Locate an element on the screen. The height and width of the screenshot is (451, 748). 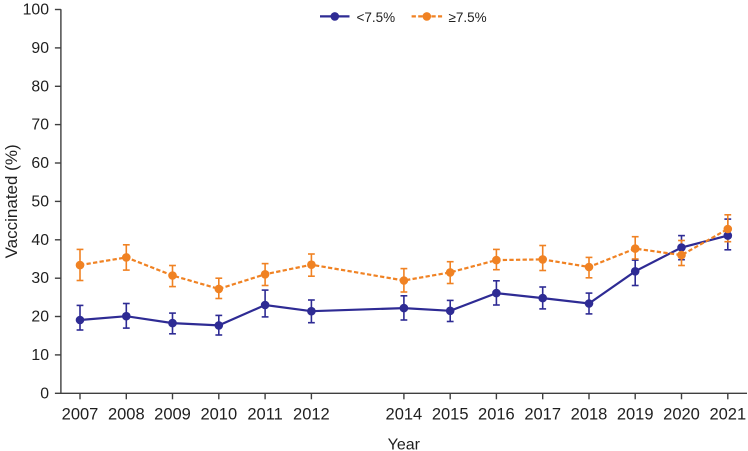
svg-text: Year is located at coordinates (404, 443).